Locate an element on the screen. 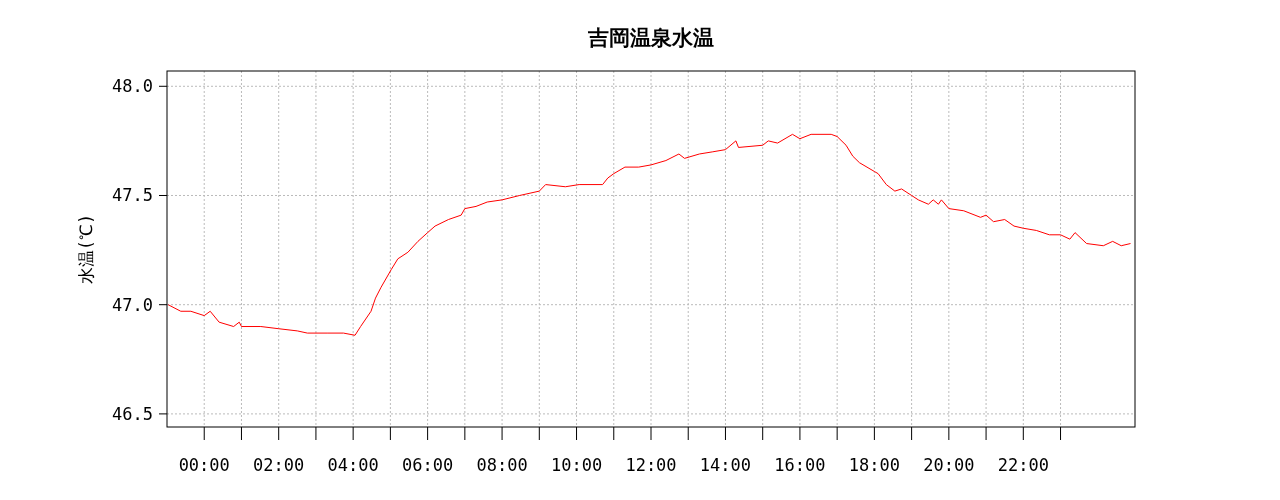 The image size is (1280, 500). x-tick-label: 04:00 is located at coordinates (353, 465).